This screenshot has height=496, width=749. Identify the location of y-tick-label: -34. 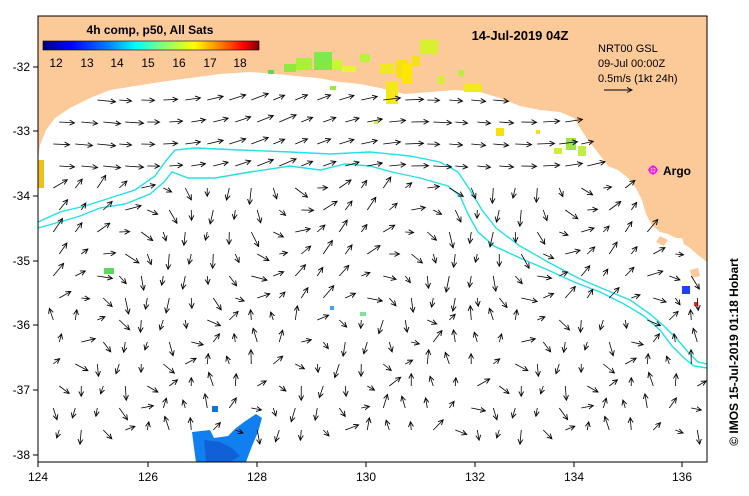
(22, 196).